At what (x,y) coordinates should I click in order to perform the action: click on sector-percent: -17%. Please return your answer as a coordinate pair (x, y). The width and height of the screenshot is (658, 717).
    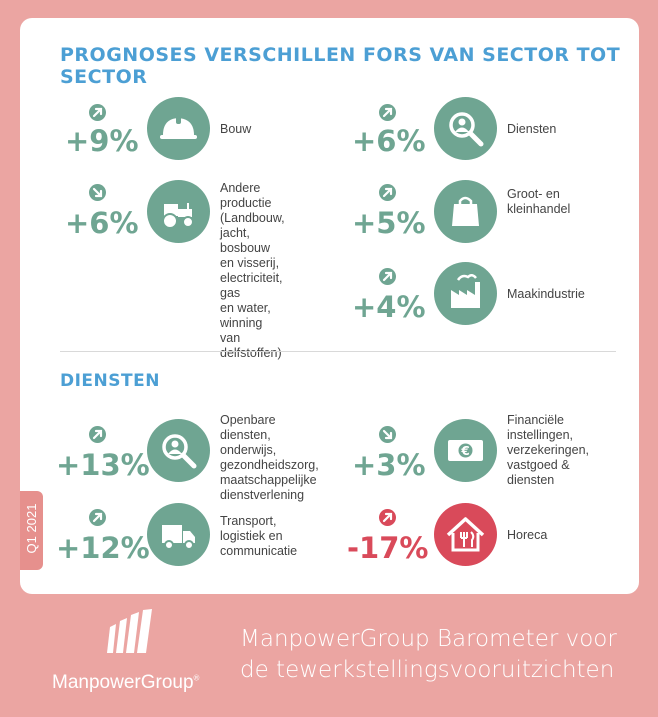
    Looking at the image, I should click on (388, 548).